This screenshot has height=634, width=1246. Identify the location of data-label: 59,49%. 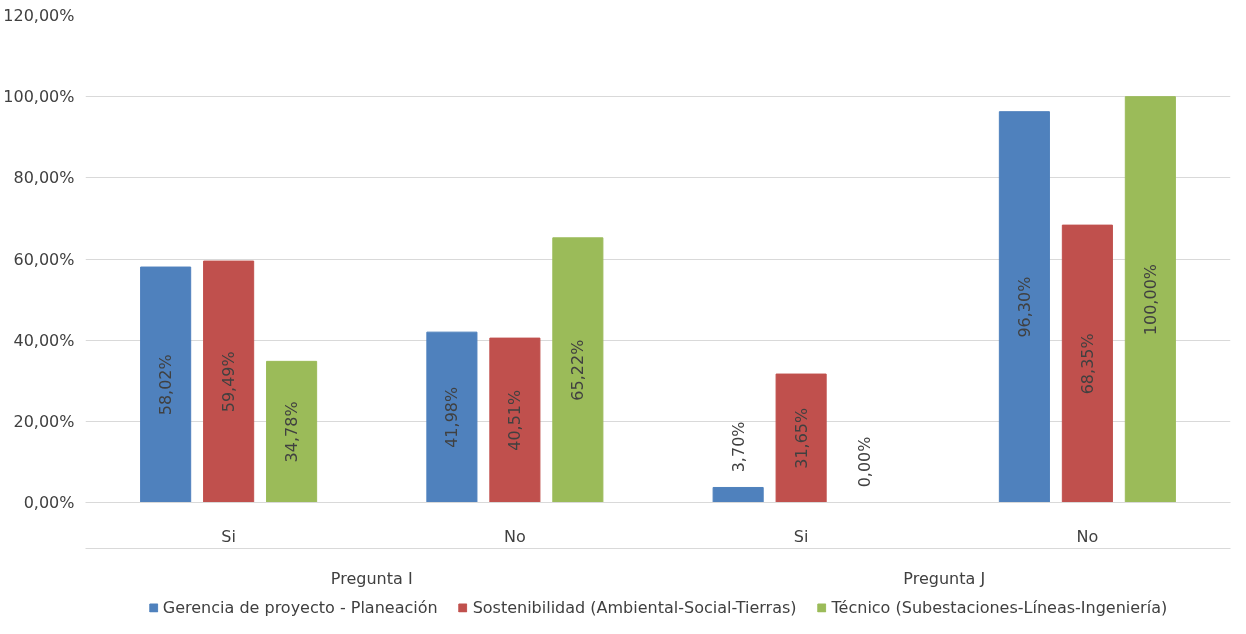
(229, 382).